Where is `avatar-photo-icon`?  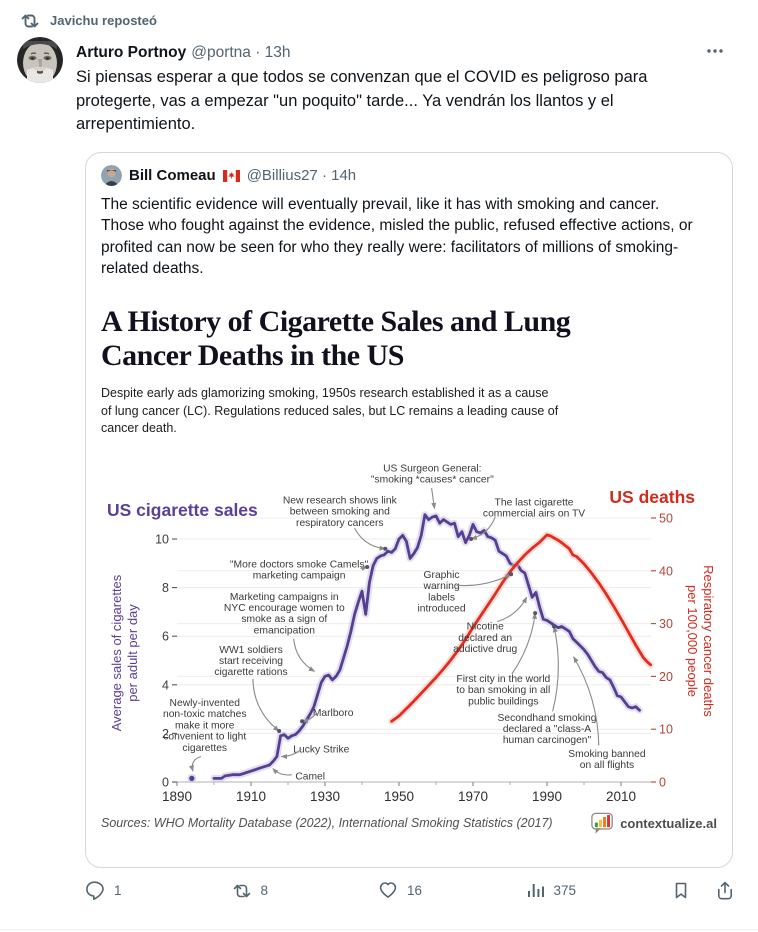
avatar-photo-icon is located at coordinates (40, 60).